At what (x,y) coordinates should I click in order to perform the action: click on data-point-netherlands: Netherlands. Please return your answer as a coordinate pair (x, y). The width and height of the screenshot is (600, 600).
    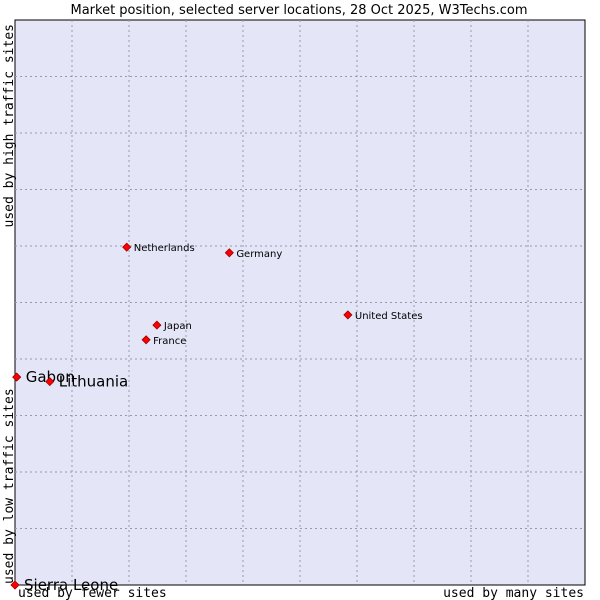
    Looking at the image, I should click on (158, 248).